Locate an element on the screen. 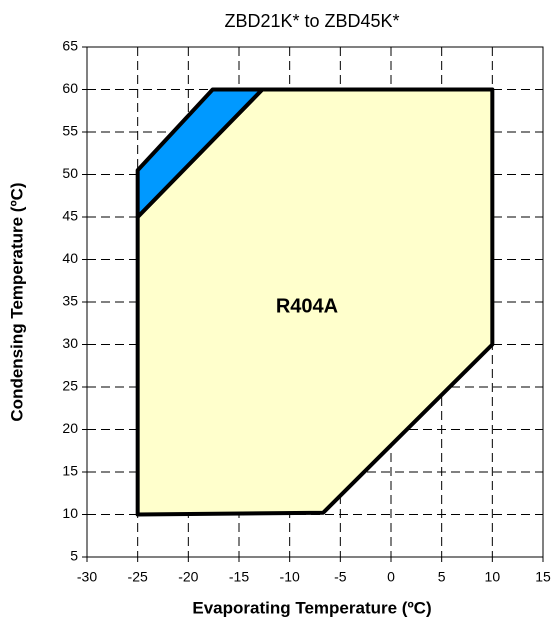 The image size is (554, 622). x-tick-label: -5 is located at coordinates (340, 577).